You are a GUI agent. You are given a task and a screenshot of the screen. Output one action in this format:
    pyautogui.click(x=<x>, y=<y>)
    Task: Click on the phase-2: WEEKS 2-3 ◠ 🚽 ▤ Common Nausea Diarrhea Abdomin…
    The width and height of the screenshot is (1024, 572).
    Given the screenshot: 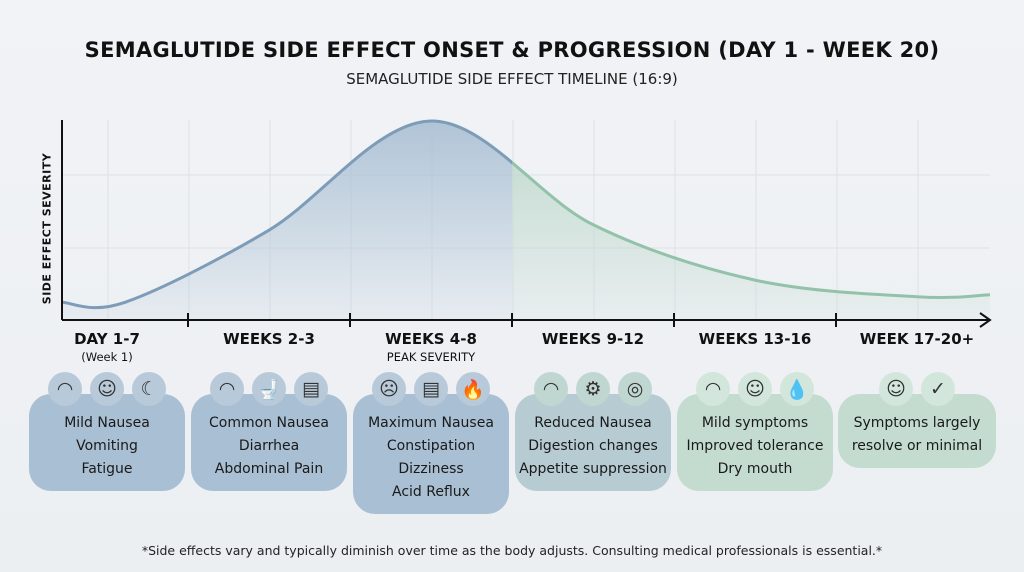 What is the action you would take?
    pyautogui.click(x=269, y=410)
    